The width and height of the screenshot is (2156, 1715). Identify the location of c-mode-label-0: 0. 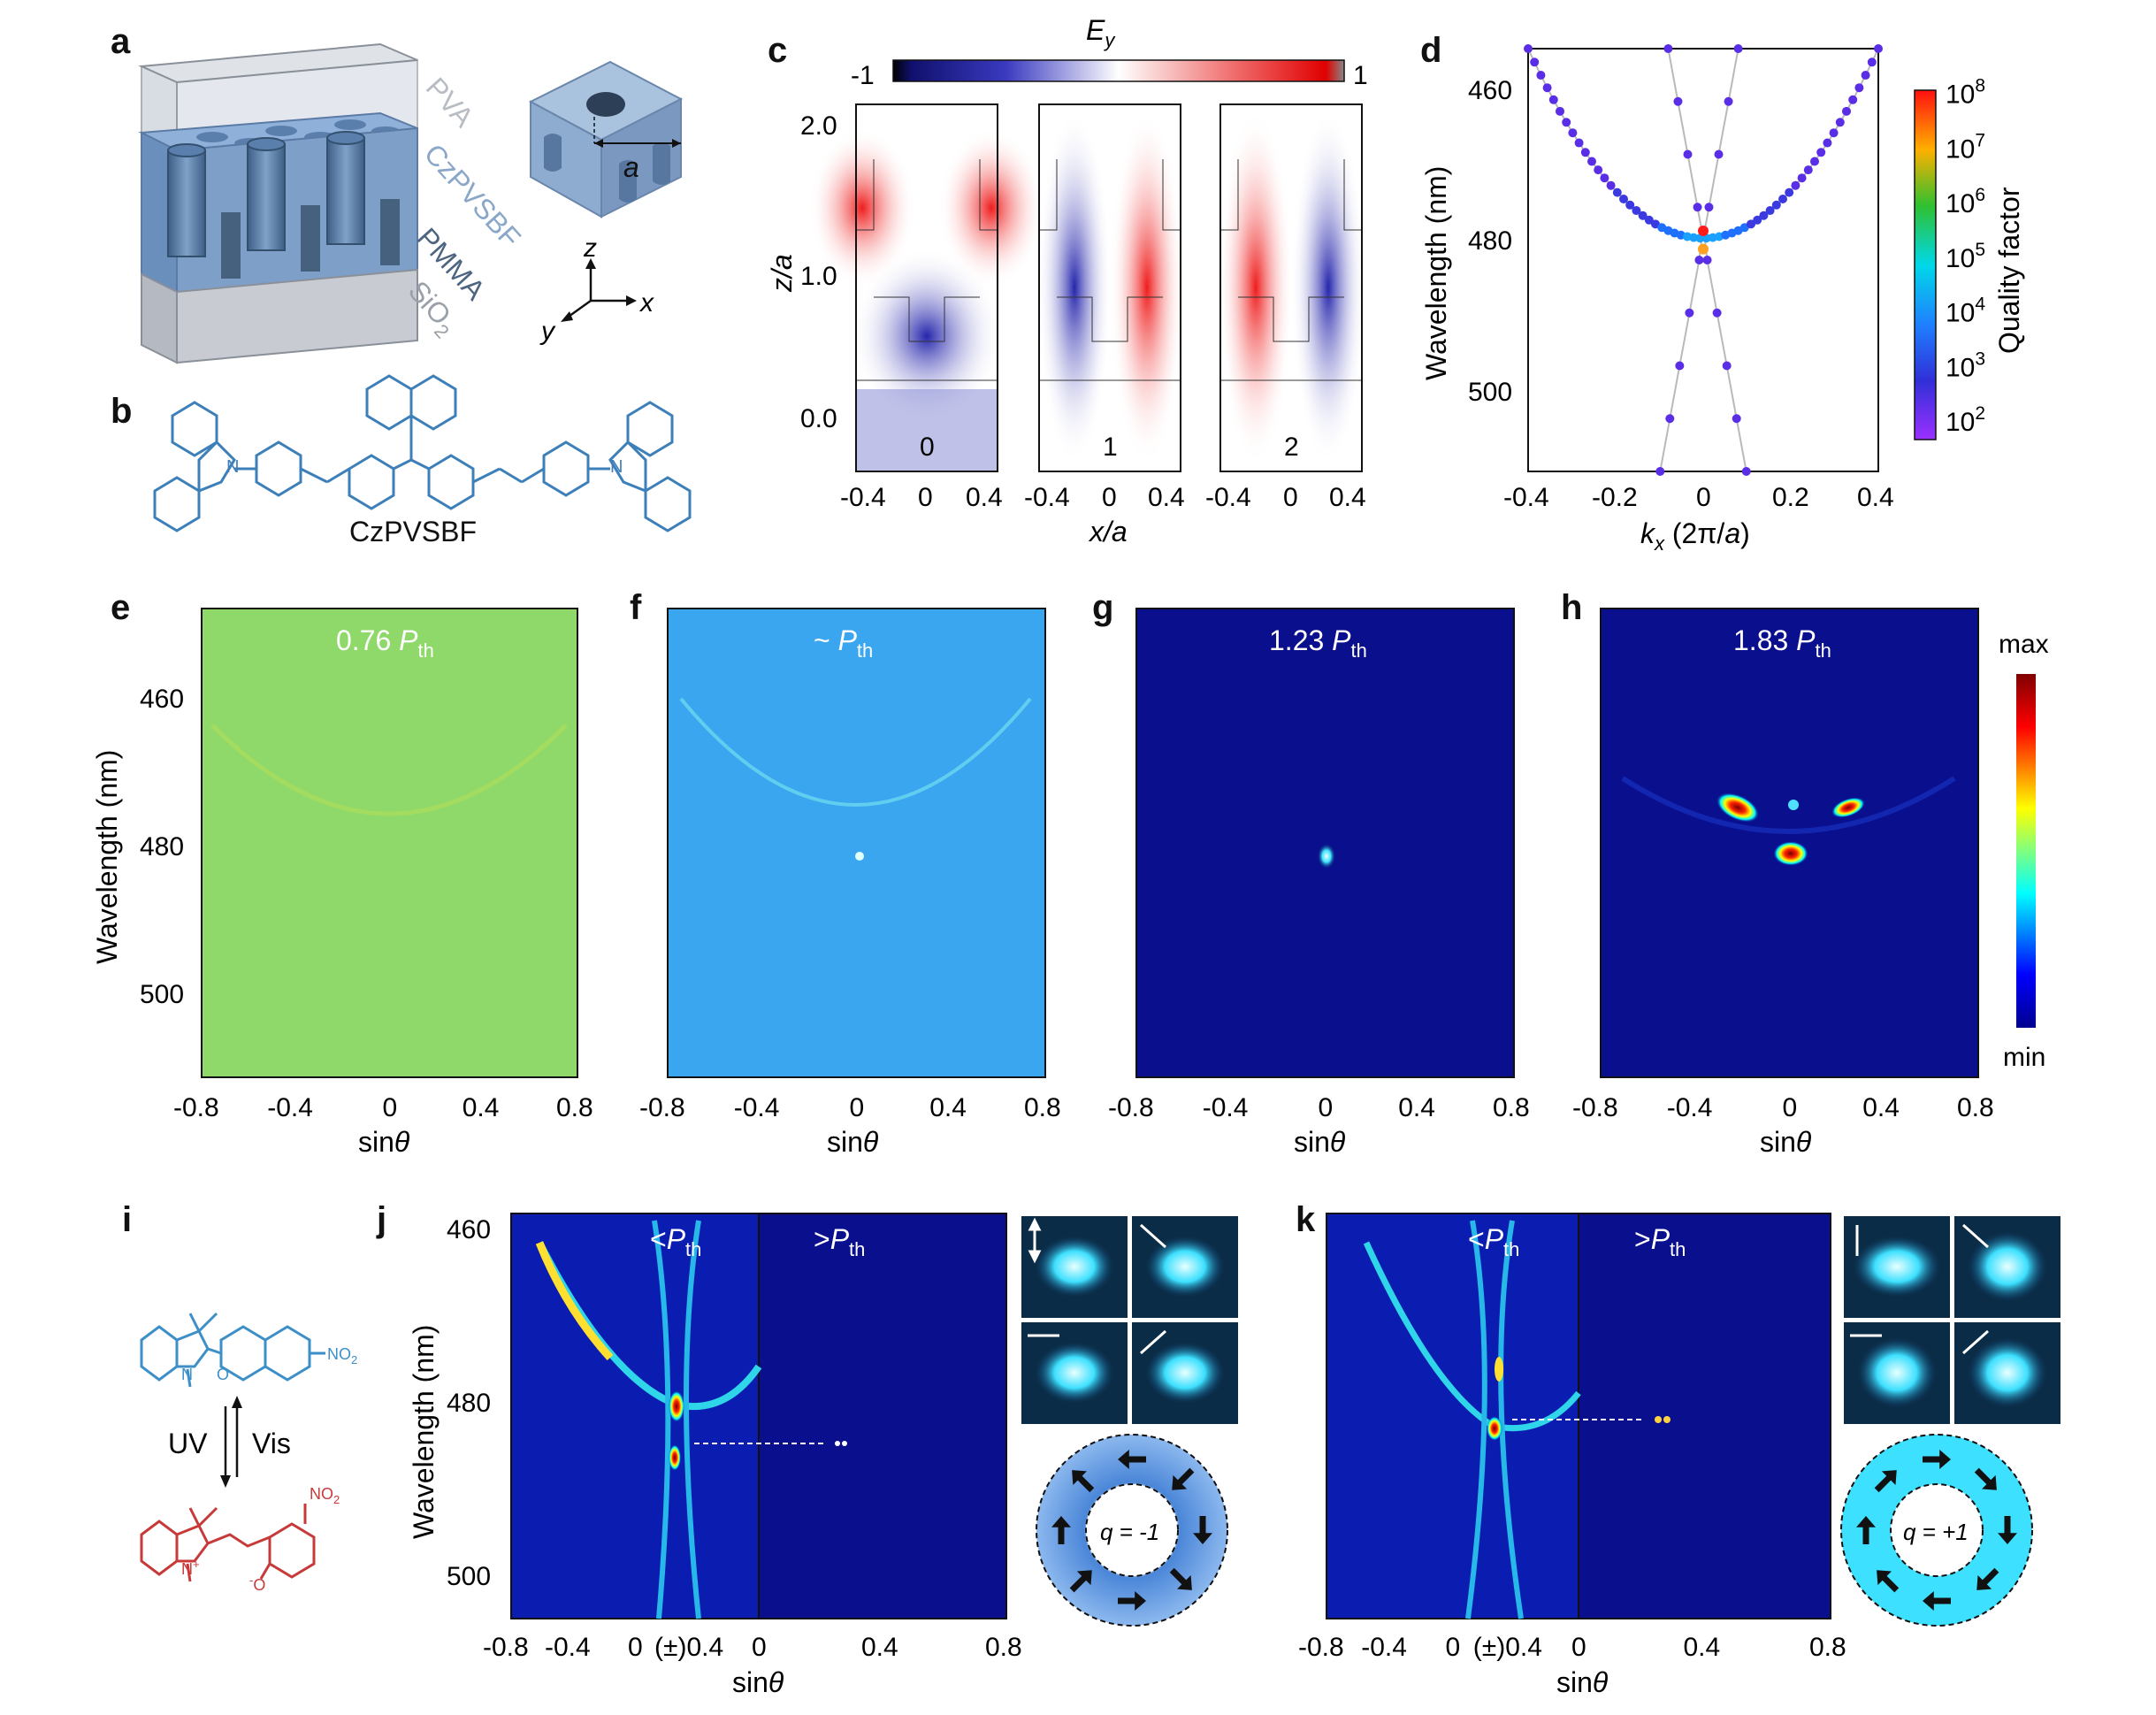
(928, 447).